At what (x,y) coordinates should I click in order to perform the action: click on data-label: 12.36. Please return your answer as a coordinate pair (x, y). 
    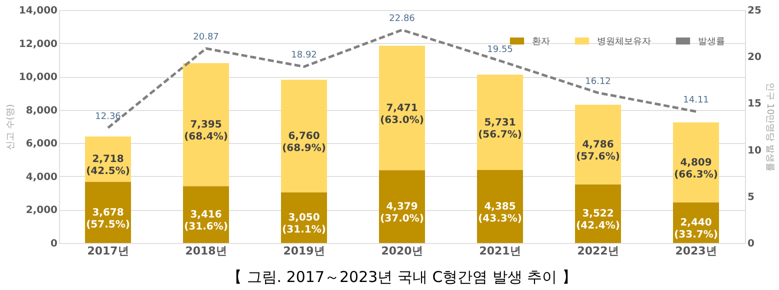
    Looking at the image, I should click on (108, 117).